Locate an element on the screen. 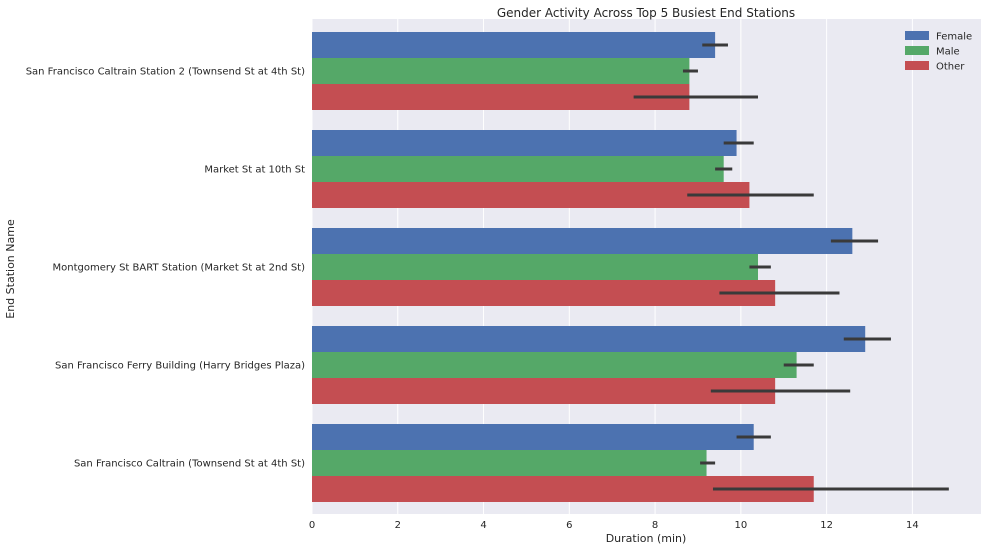 This screenshot has width=988, height=550. legend-swatch-female is located at coordinates (917, 35).